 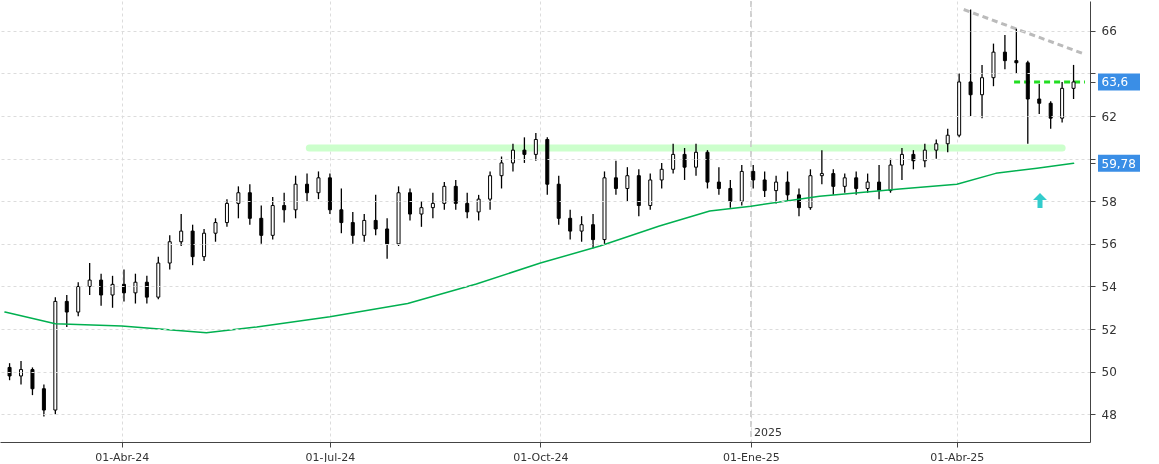 What do you see at coordinates (1109, 116) in the screenshot?
I see `y-tick-label: 62` at bounding box center [1109, 116].